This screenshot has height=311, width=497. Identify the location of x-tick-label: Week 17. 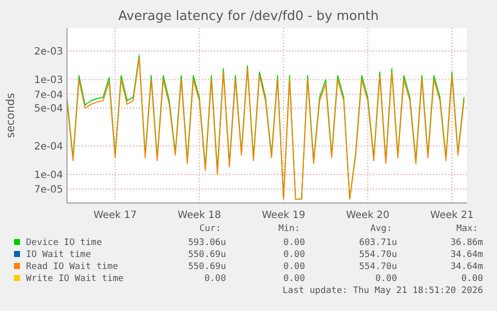
(115, 215).